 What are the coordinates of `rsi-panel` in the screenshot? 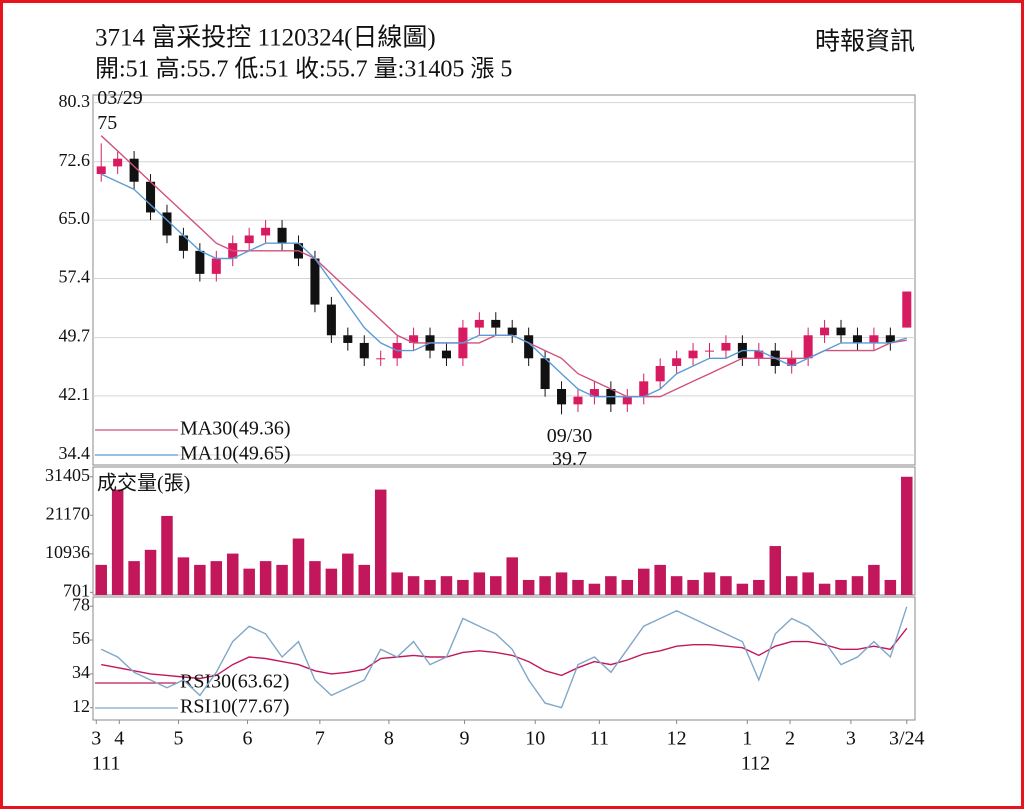 It's located at (504, 658).